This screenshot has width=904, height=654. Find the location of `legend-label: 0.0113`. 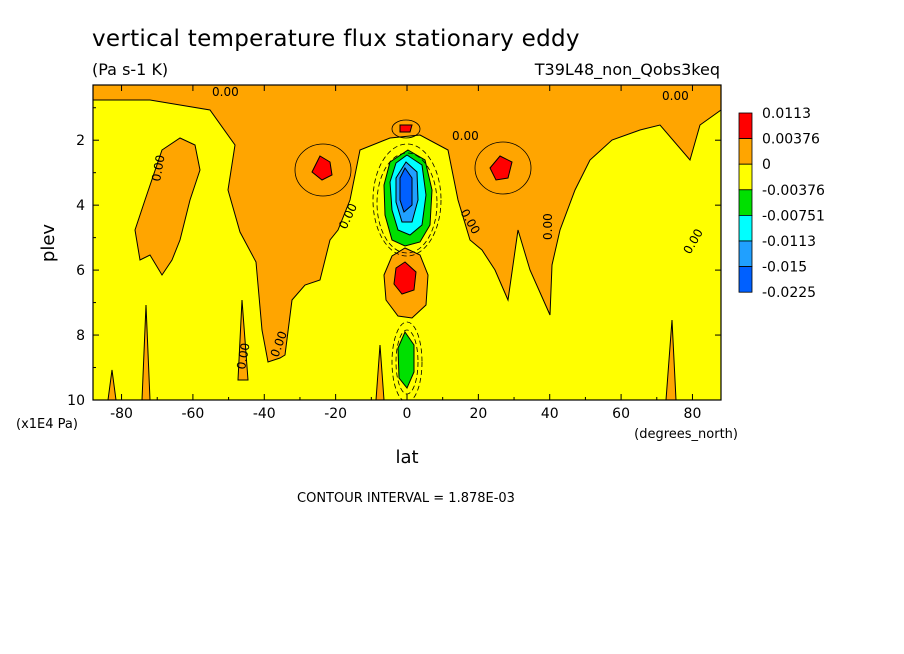

legend-label: 0.0113 is located at coordinates (786, 114).